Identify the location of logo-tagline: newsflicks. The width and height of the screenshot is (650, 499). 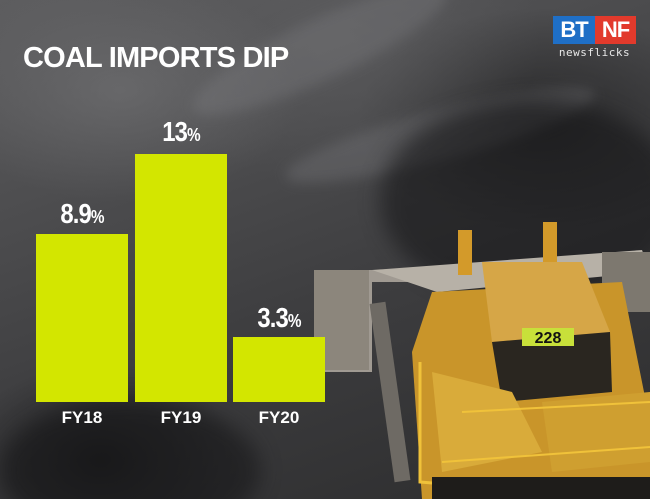
(594, 52).